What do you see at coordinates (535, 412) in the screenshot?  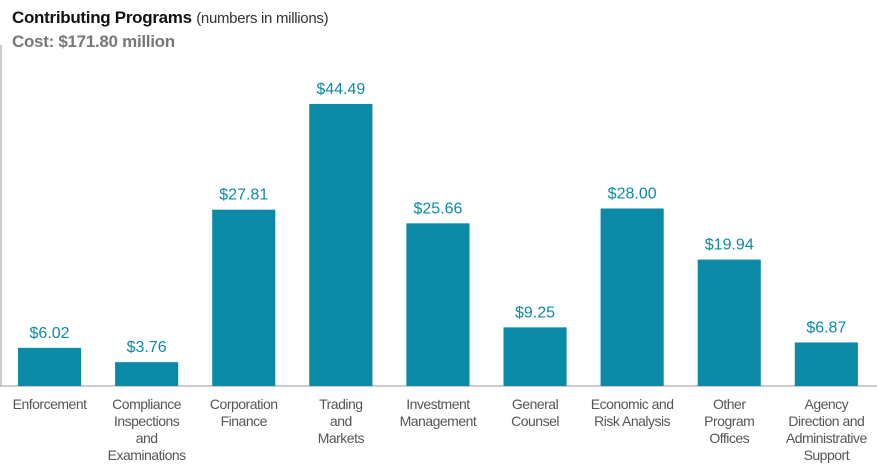 I see `x-tick-label: General Counsel` at bounding box center [535, 412].